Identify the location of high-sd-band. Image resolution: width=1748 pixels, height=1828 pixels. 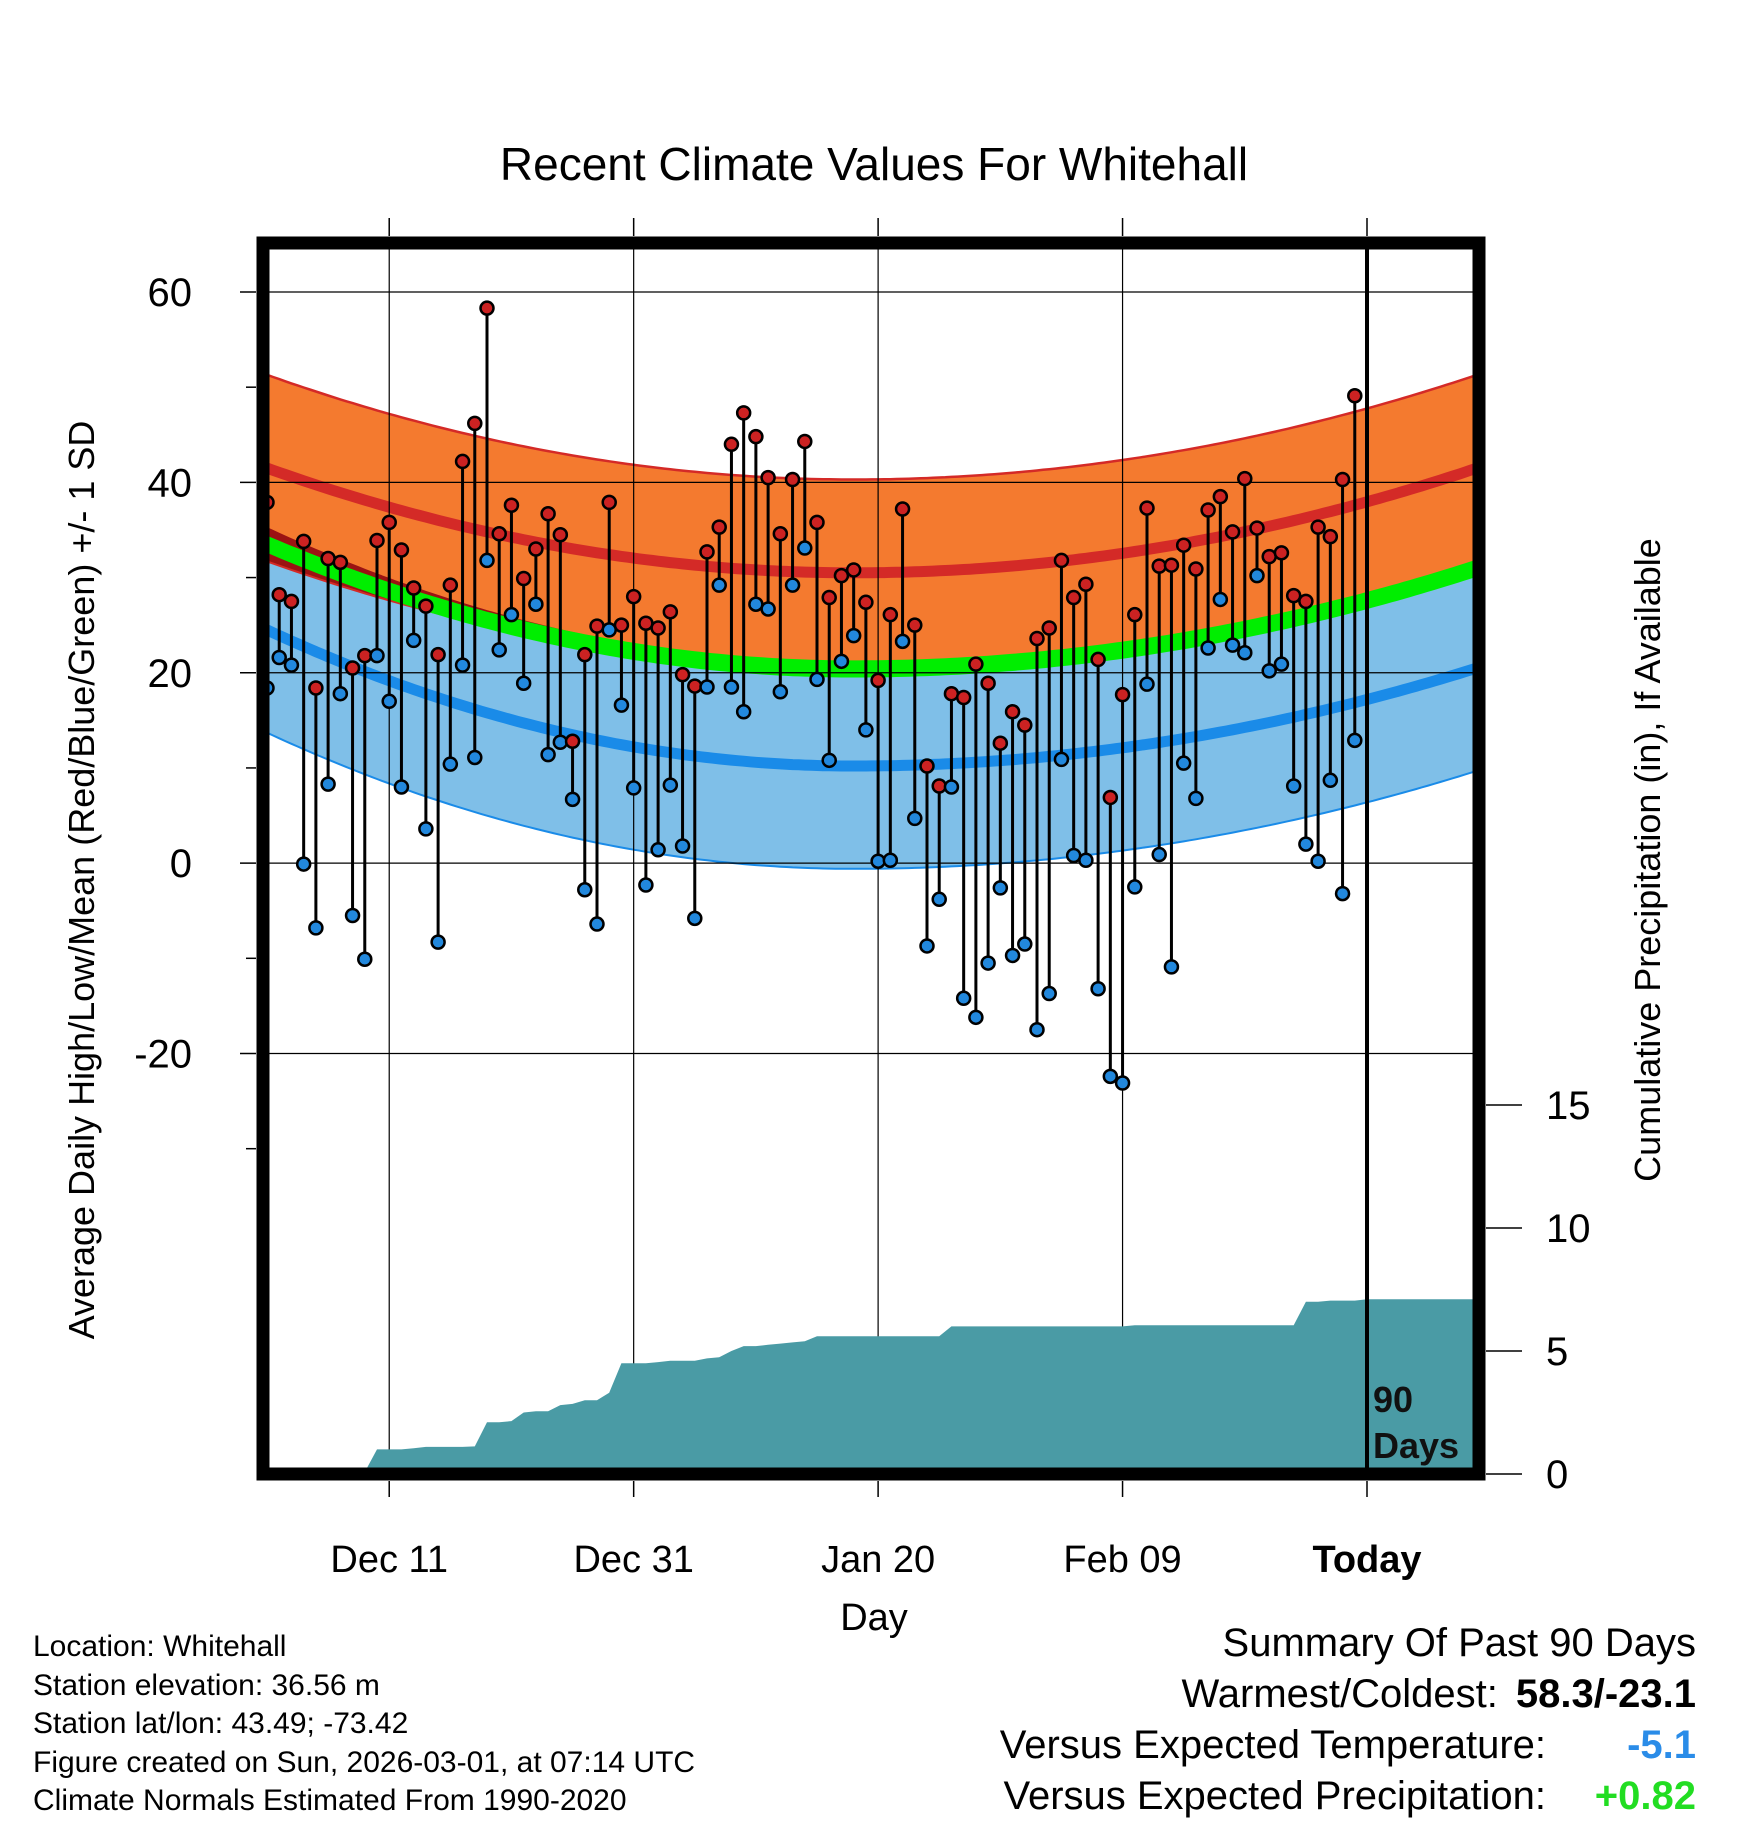
(872, 520).